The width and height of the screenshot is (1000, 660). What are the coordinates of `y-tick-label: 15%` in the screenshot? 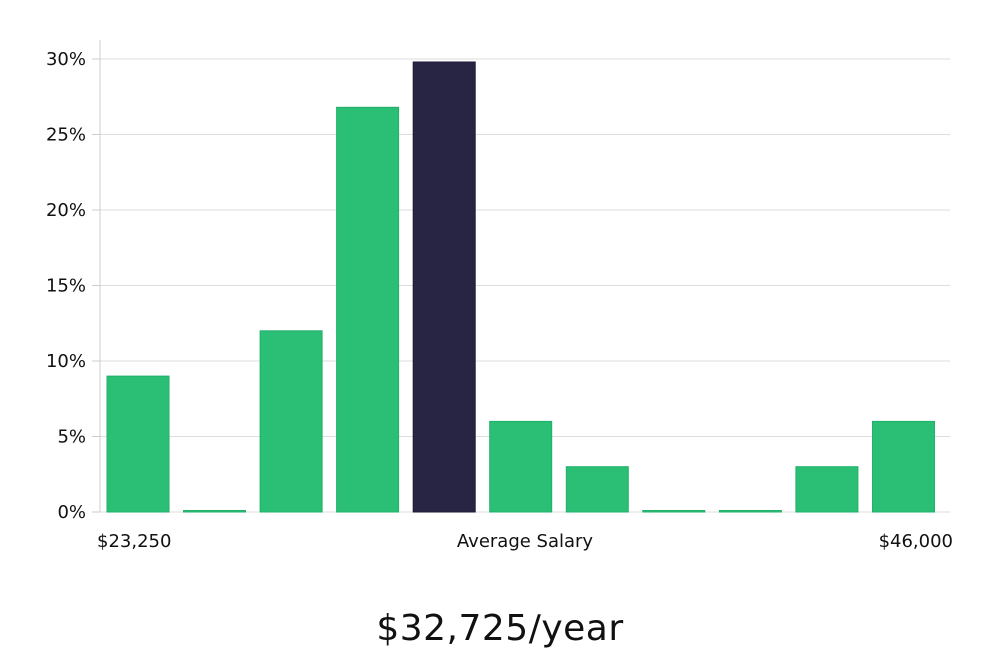 It's located at (66, 286).